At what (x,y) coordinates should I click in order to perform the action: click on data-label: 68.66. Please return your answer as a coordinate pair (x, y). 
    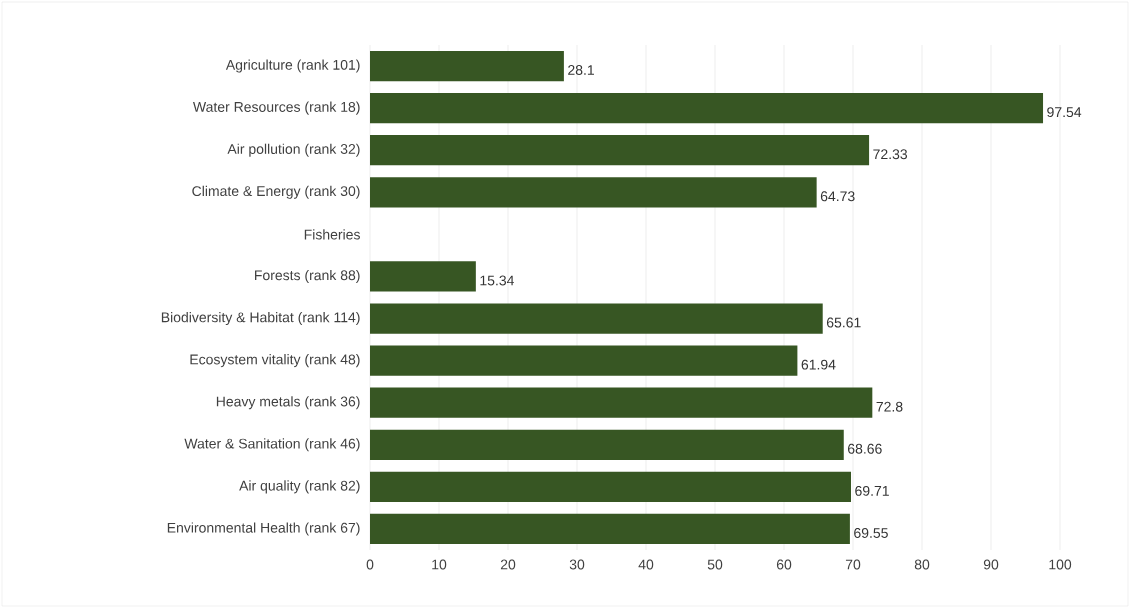
    Looking at the image, I should click on (865, 448).